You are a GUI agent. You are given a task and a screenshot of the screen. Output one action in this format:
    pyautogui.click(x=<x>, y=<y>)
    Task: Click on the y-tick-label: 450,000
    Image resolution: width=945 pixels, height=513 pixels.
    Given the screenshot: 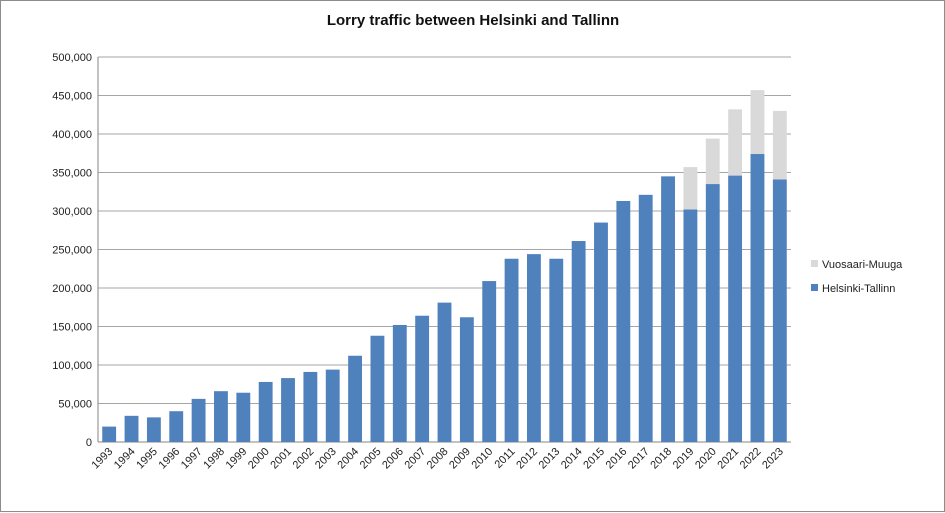 What is the action you would take?
    pyautogui.click(x=72, y=97)
    